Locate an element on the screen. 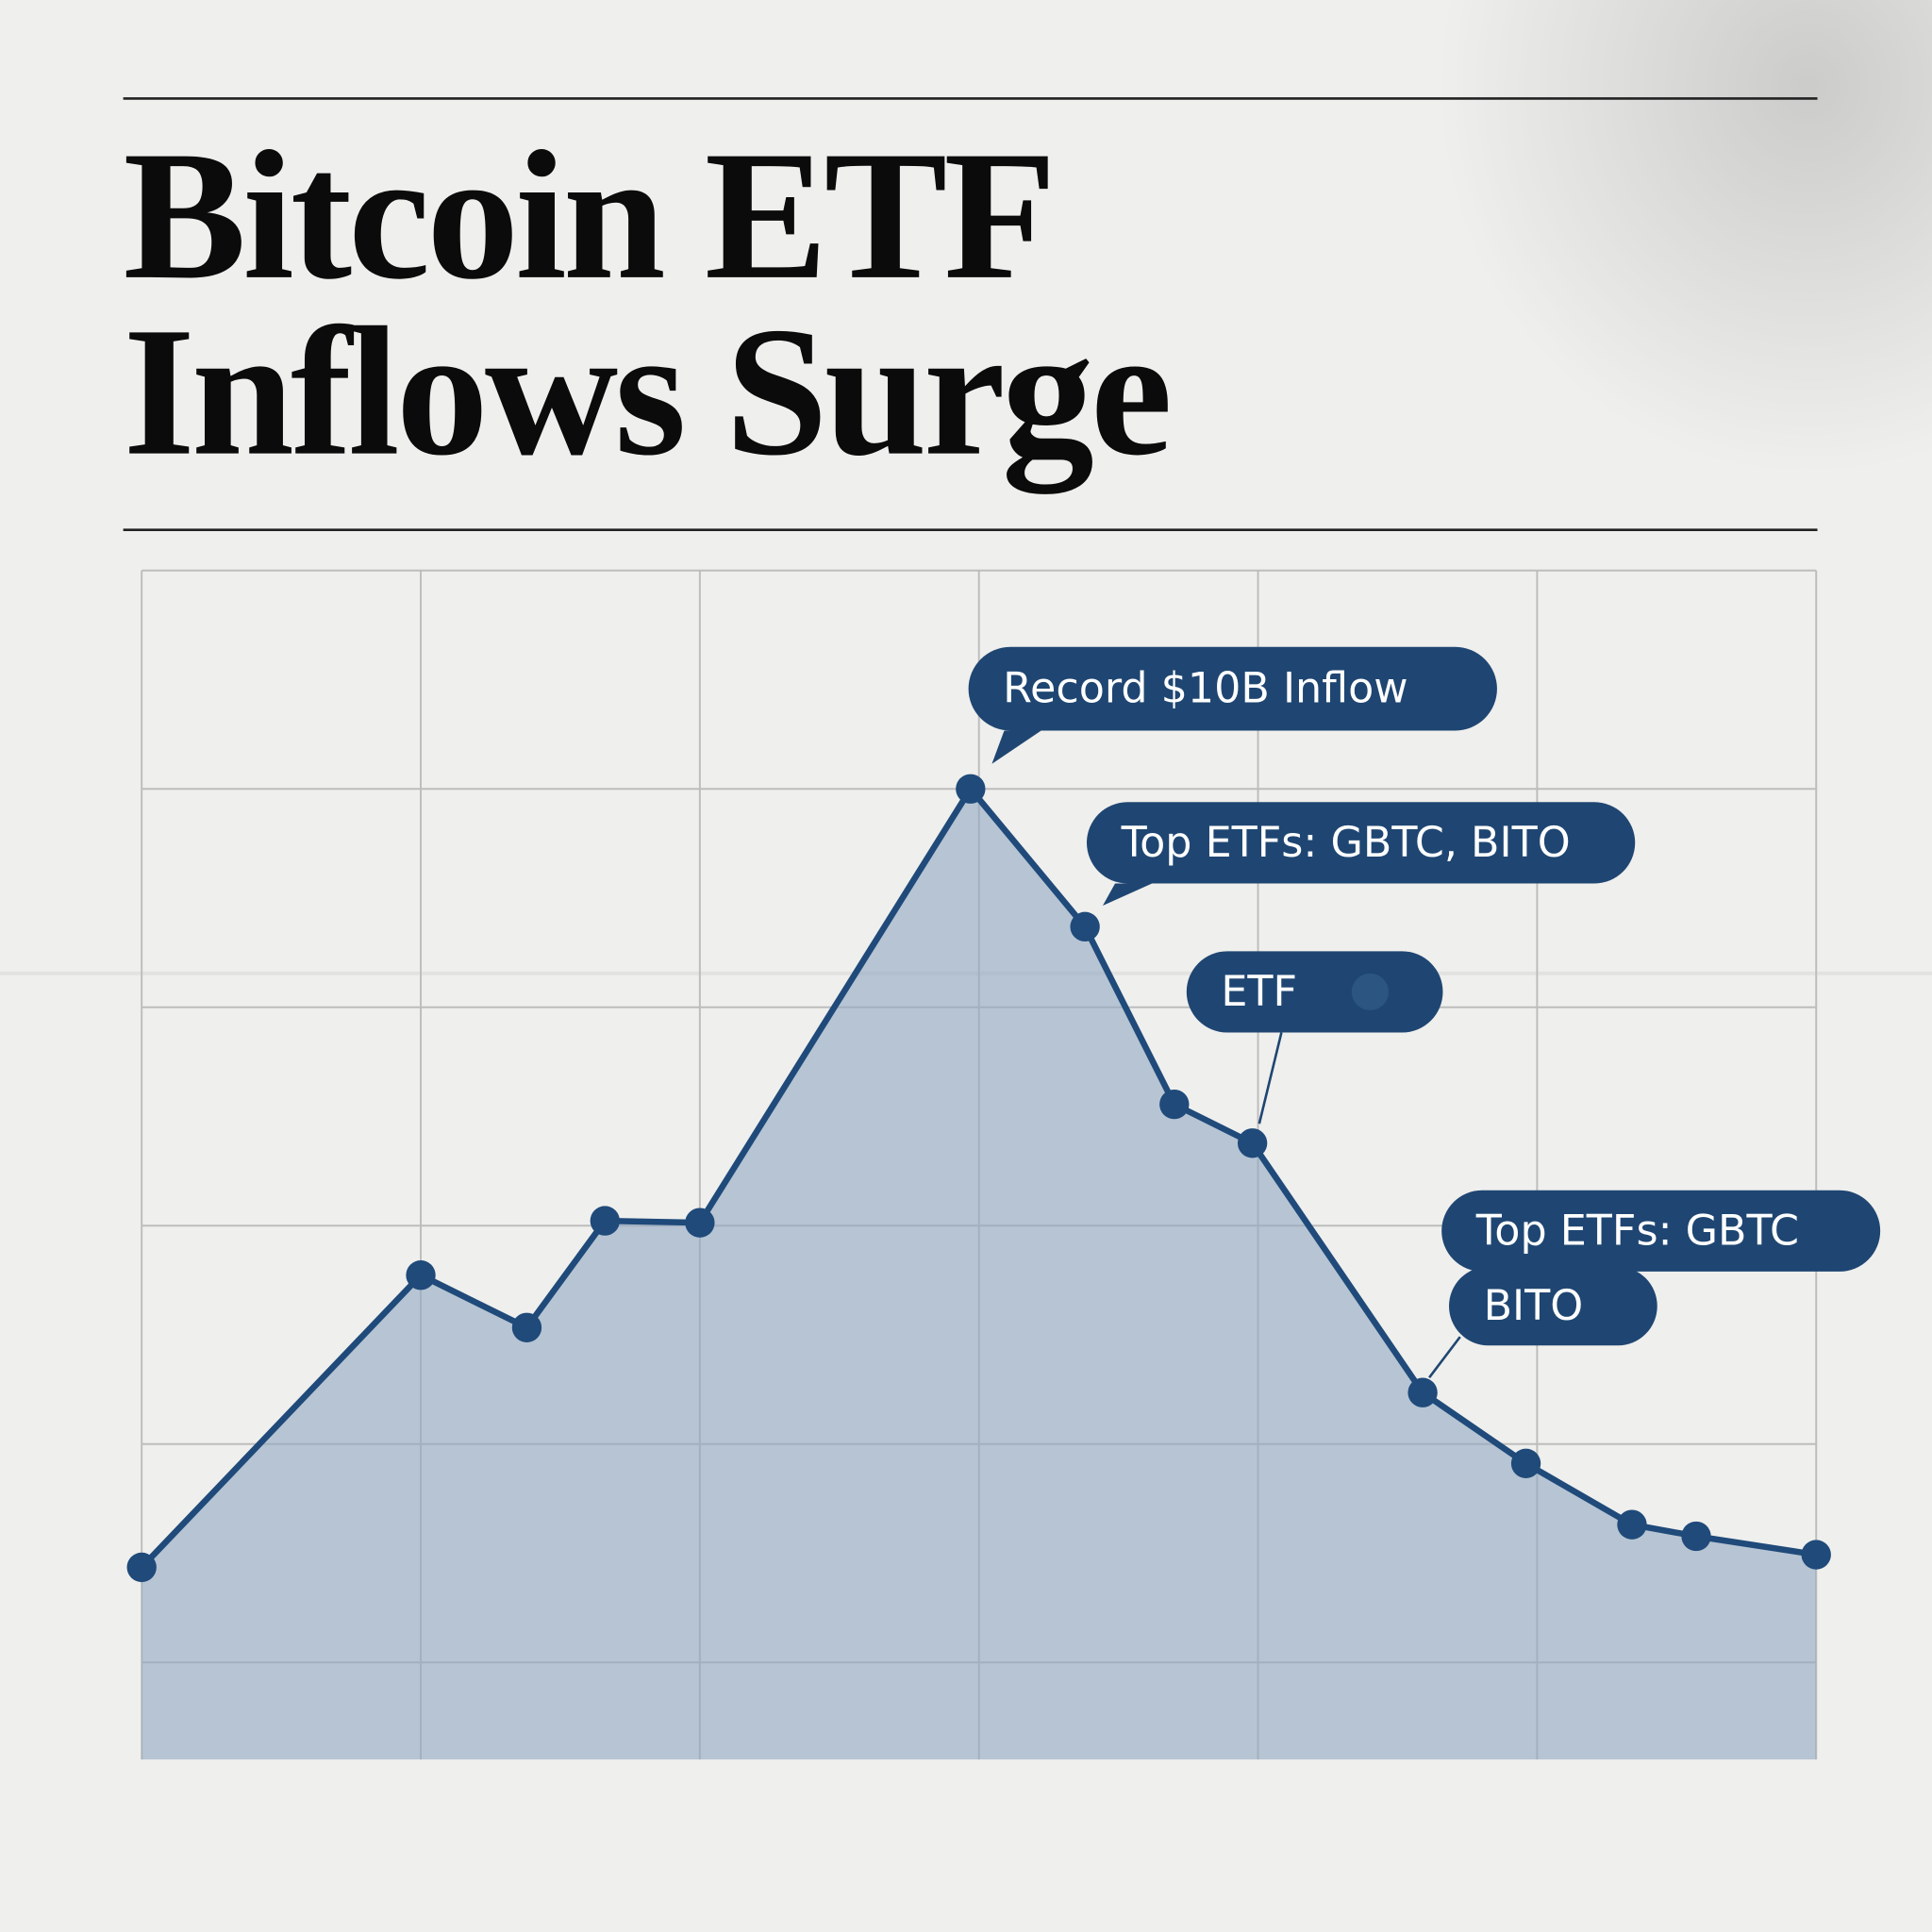 The height and width of the screenshot is (1932, 1932). title-line: Bitcoin ETF is located at coordinates (589, 216).